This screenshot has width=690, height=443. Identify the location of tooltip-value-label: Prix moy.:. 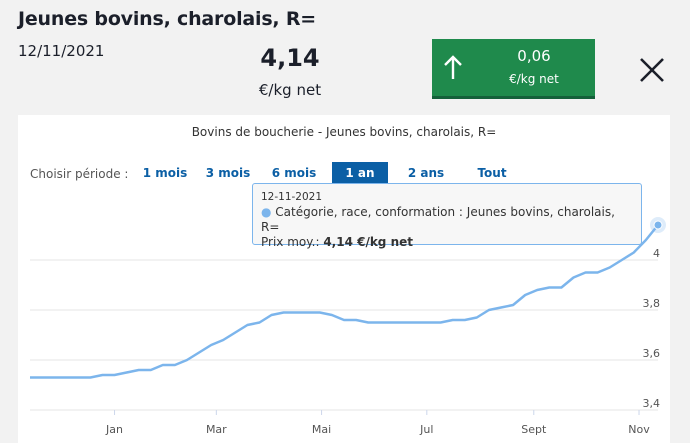
(292, 242).